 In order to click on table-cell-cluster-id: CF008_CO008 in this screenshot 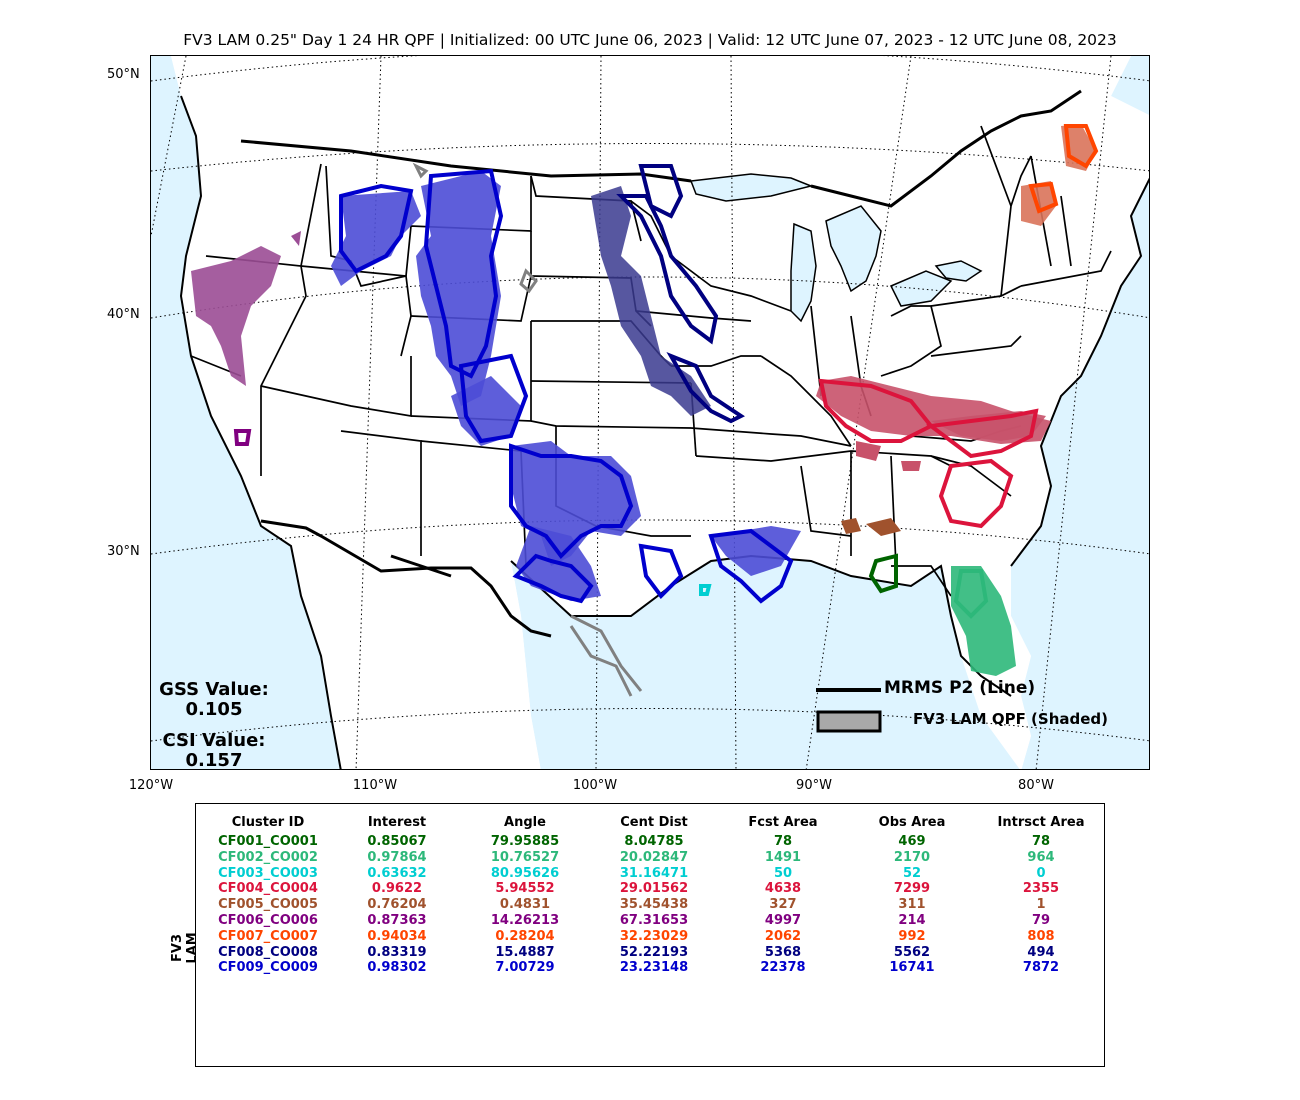, I will do `click(268, 952)`.